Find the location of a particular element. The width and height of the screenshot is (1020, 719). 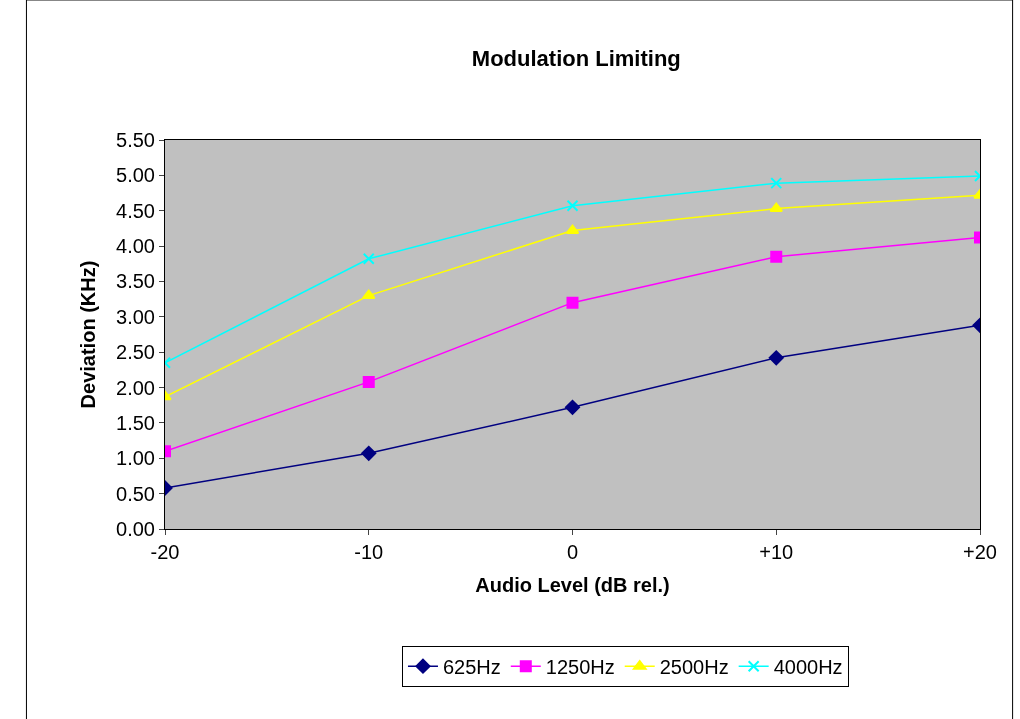

x-tick-label: +10 is located at coordinates (776, 552).